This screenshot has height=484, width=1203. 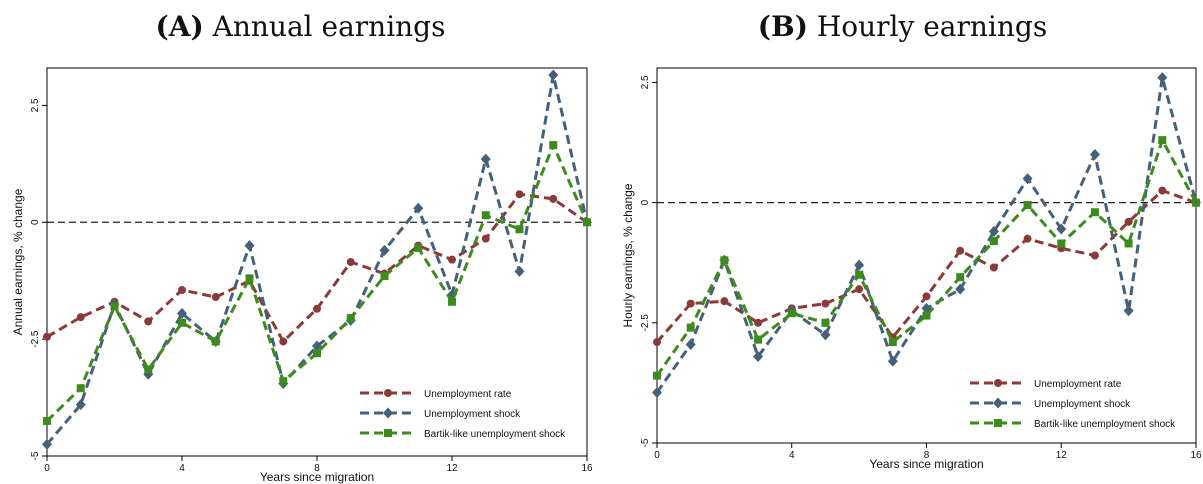 I want to click on y-tick-label: -2.5, so click(x=35, y=339).